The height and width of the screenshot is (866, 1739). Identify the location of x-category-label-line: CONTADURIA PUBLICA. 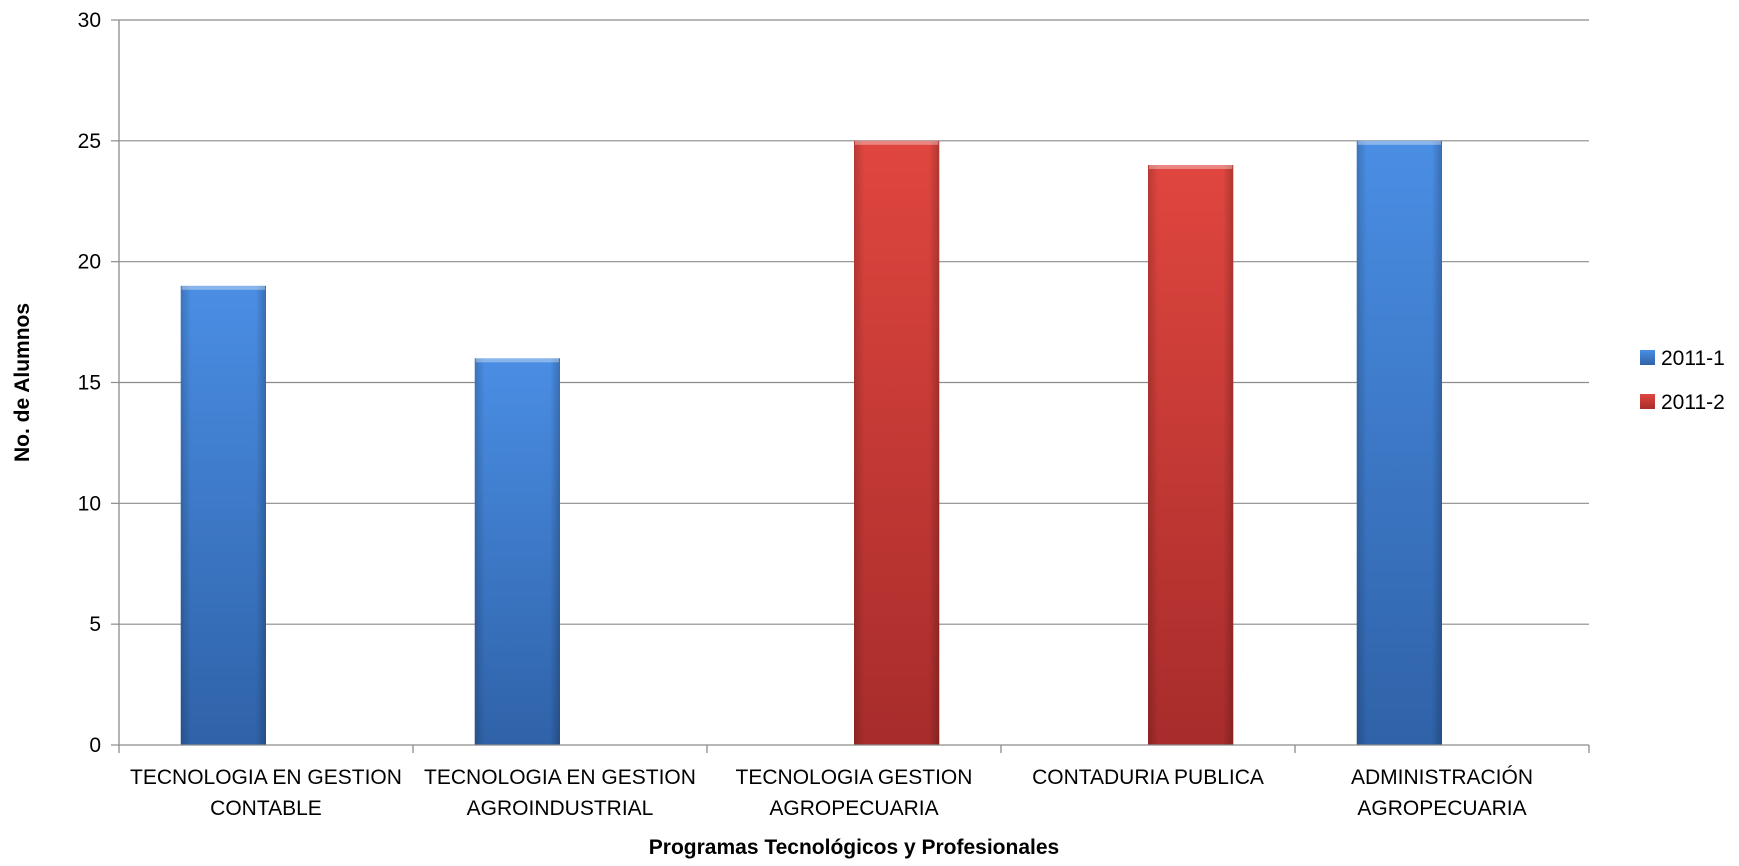
(1148, 777).